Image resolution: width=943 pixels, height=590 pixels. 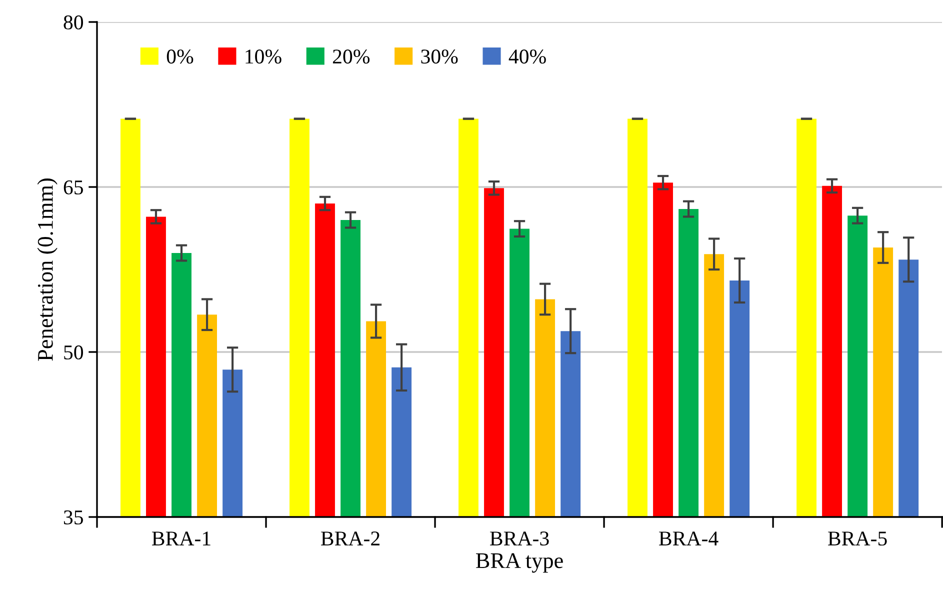 I want to click on x-tick-label: BRA-1, so click(x=181, y=539).